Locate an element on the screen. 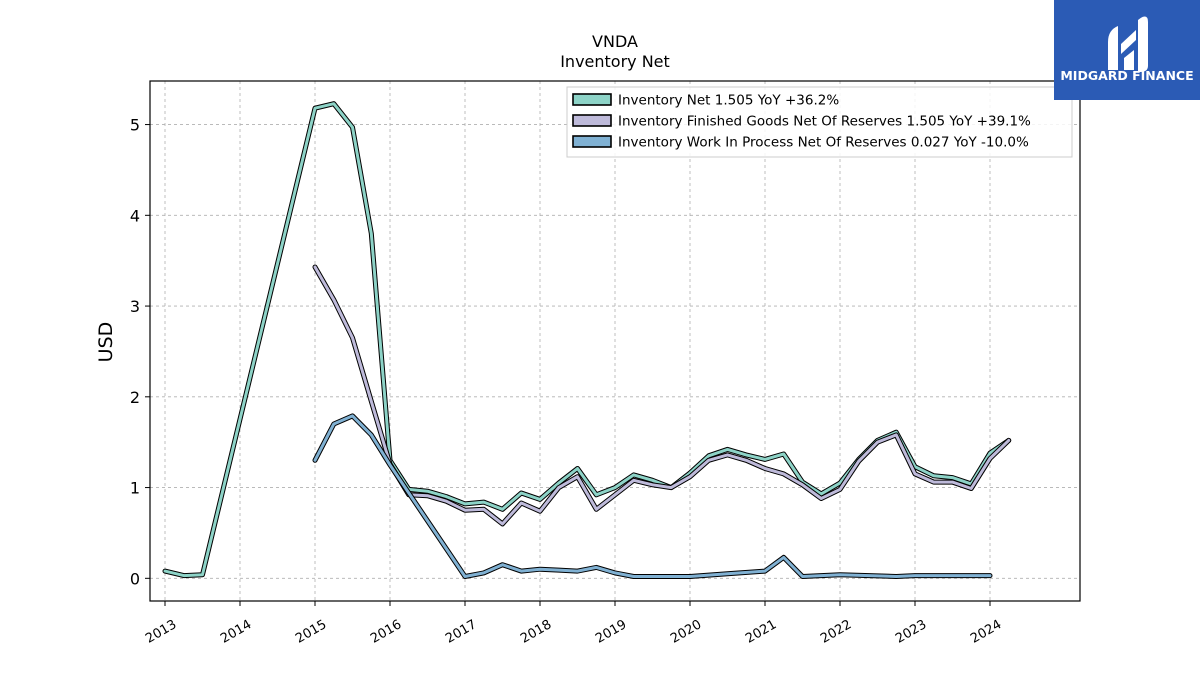 This screenshot has height=675, width=1200. series-line is located at coordinates (652, 496).